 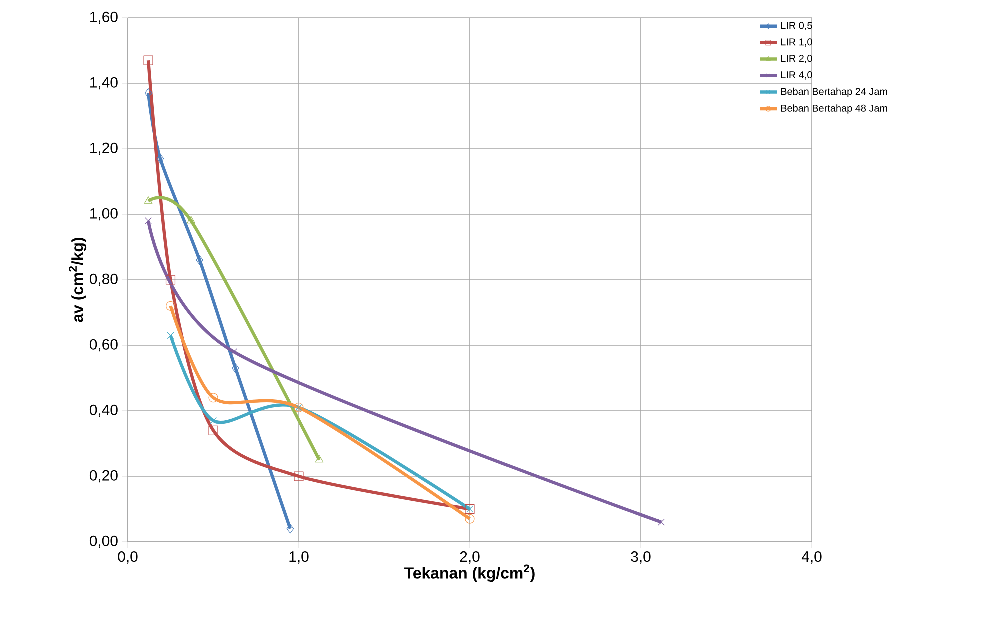 I want to click on legend-label: LIR 2,0, so click(x=796, y=59).